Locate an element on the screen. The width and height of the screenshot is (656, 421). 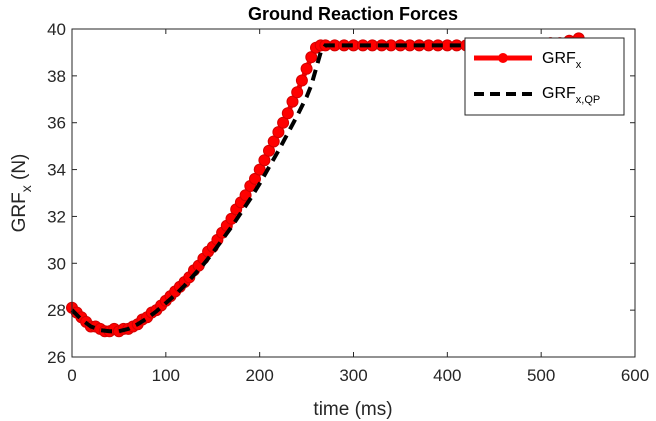
x-tick-label: 0 is located at coordinates (71, 375).